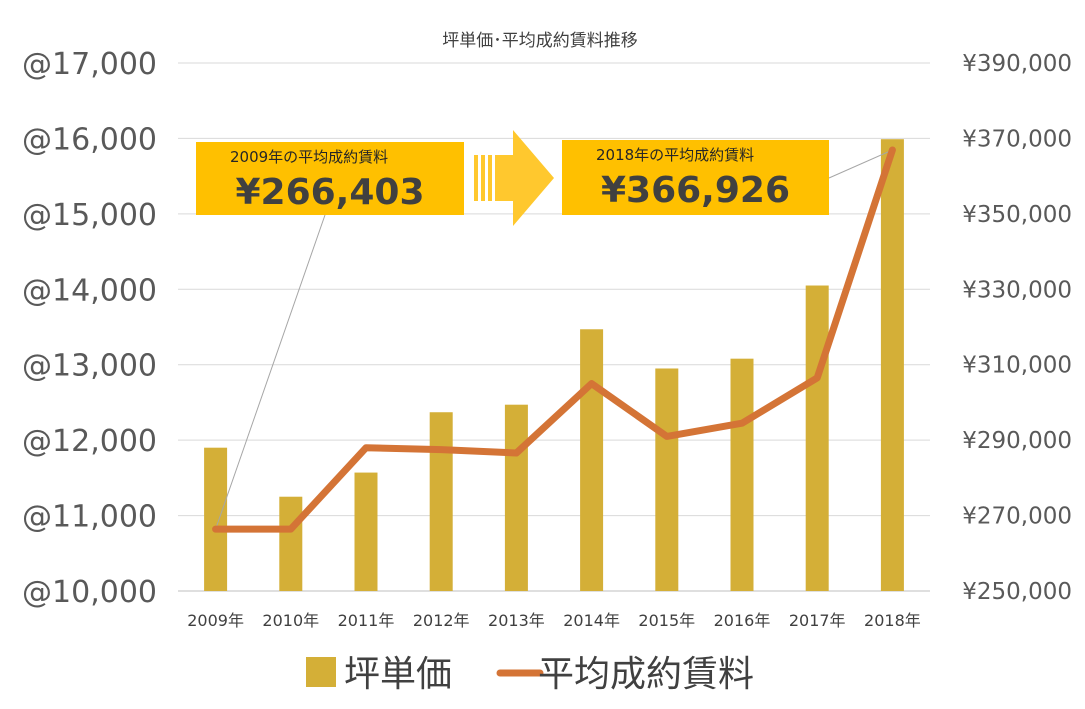 Image resolution: width=1085 pixels, height=709 pixels. What do you see at coordinates (329, 192) in the screenshot?
I see `callout-value: ¥266,403` at bounding box center [329, 192].